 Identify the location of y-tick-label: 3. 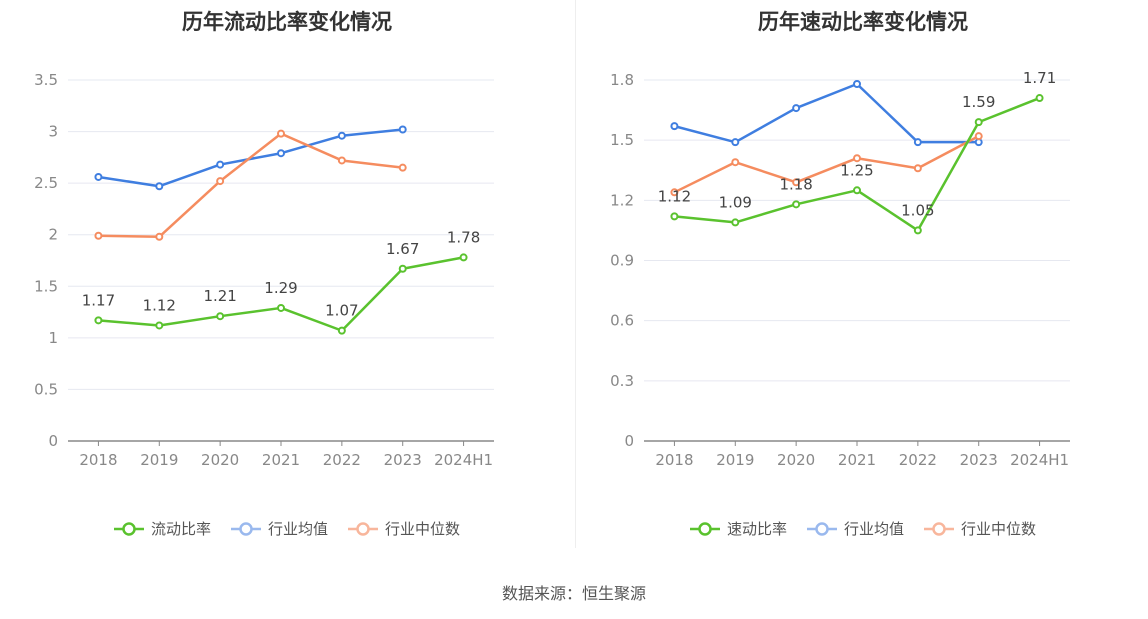
(53, 132).